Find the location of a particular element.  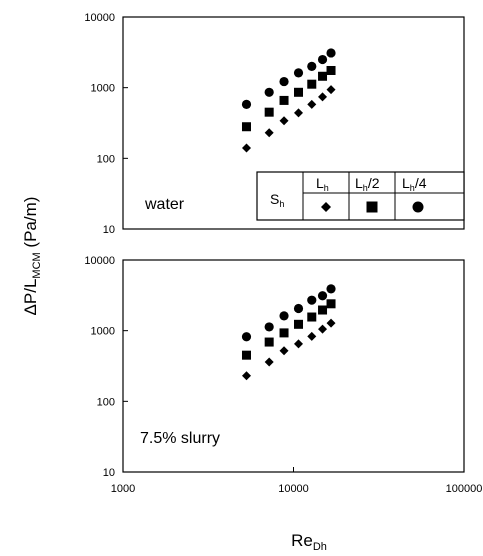

legend-frame is located at coordinates (360, 196).